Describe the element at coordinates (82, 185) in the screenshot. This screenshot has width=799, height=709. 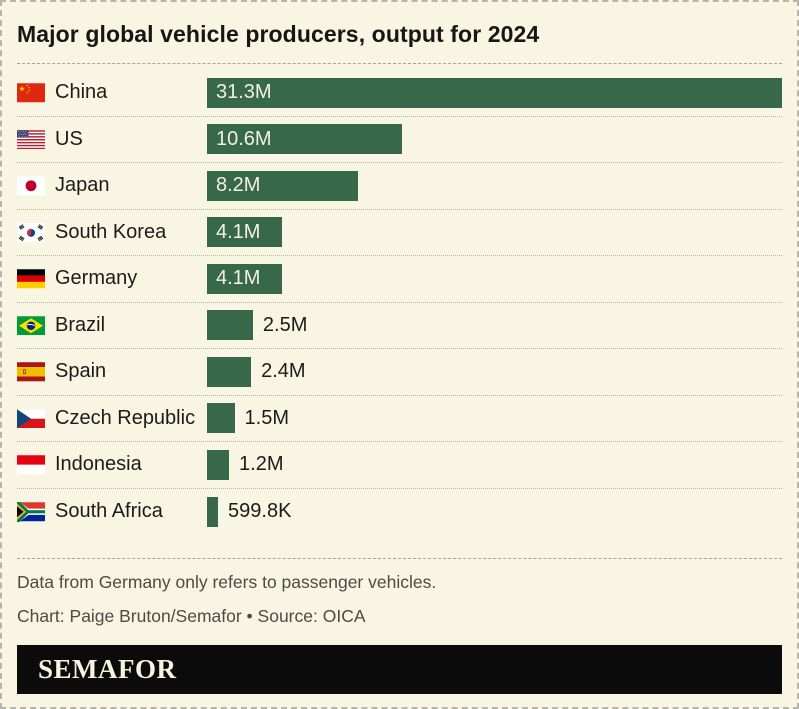
I see `country-label: Japan` at that location.